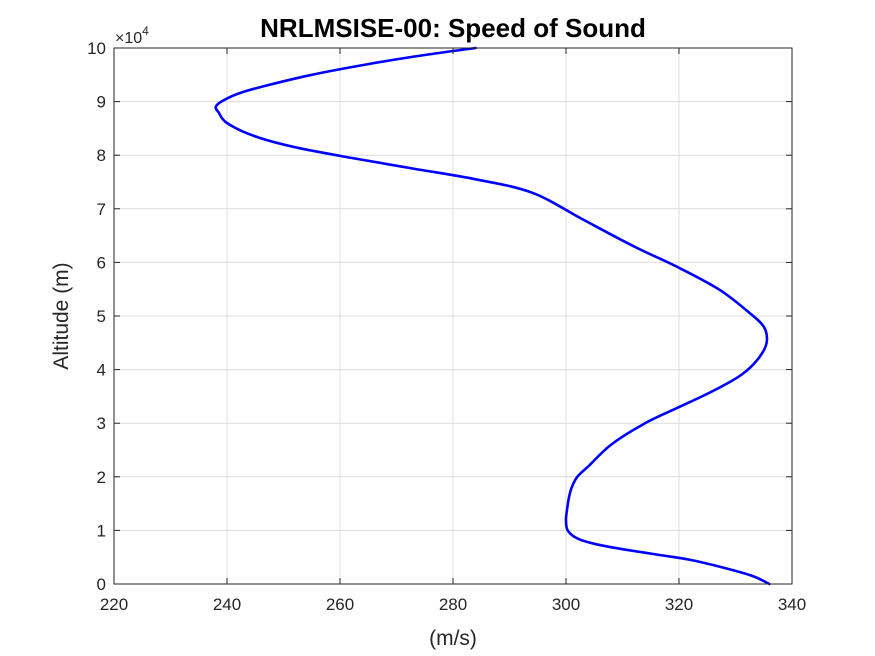  I want to click on x-tick-label: 320, so click(679, 604).